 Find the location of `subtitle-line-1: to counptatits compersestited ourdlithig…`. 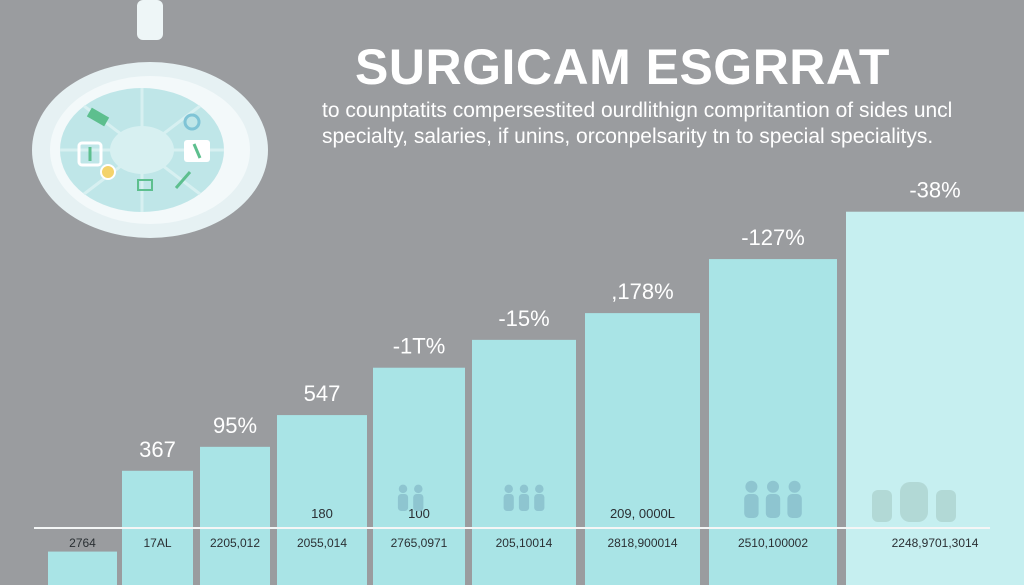

subtitle-line-1: to counptatits compersestited ourdlithig… is located at coordinates (637, 110).